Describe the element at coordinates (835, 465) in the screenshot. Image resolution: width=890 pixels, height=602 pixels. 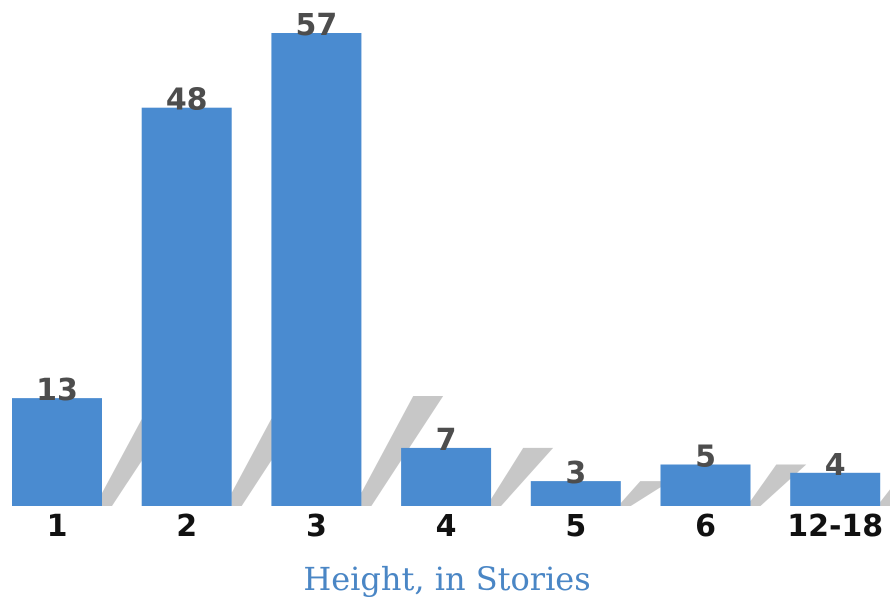
I see `value-label-12-18: 4` at that location.